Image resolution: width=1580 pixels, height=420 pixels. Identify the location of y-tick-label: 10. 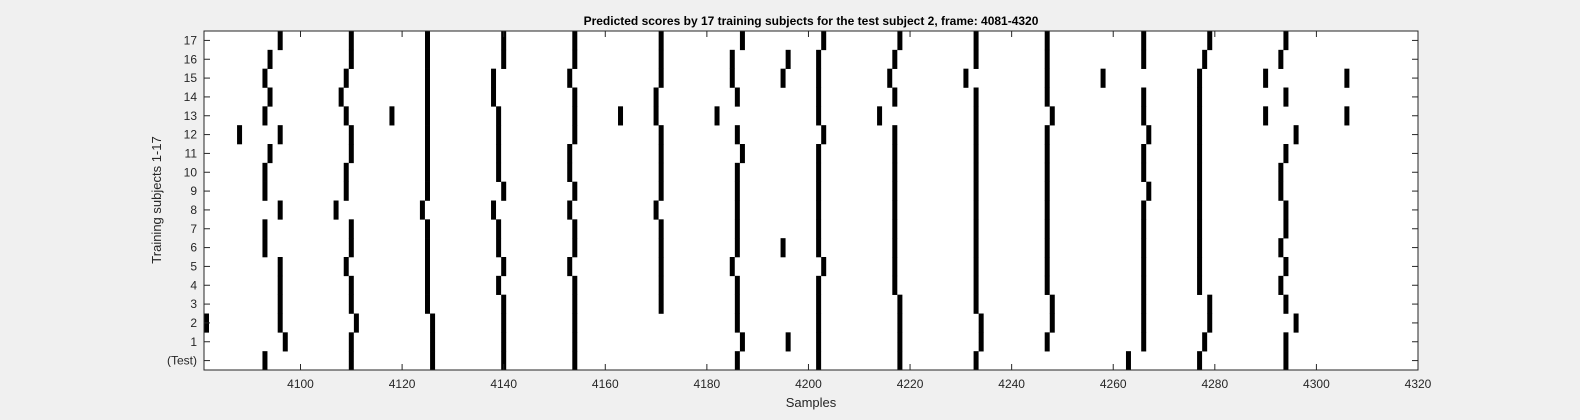
(191, 172).